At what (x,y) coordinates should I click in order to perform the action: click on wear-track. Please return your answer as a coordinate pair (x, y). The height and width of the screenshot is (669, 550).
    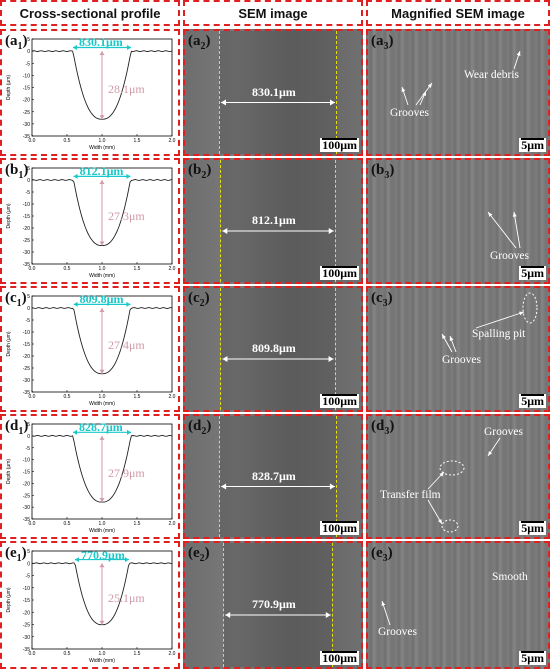
    Looking at the image, I should click on (278, 221).